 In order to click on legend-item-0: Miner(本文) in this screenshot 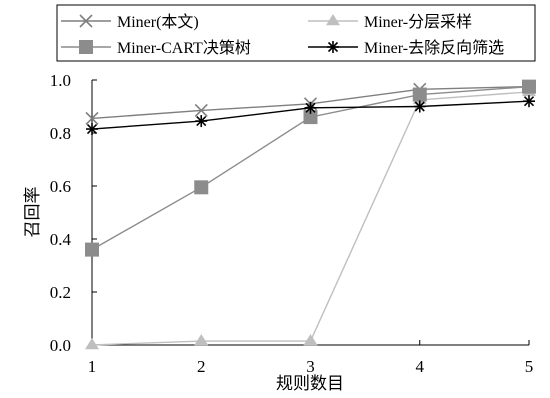, I will do `click(130, 22)`.